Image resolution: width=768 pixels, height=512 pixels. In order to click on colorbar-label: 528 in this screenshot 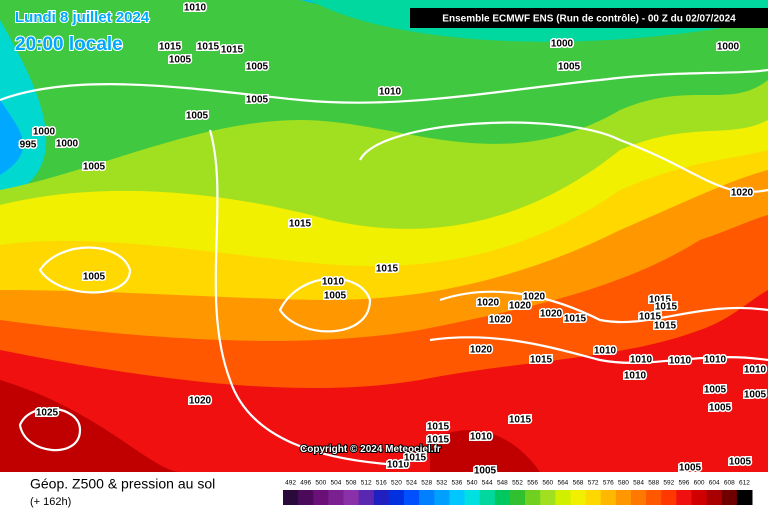, I will do `click(426, 483)`.